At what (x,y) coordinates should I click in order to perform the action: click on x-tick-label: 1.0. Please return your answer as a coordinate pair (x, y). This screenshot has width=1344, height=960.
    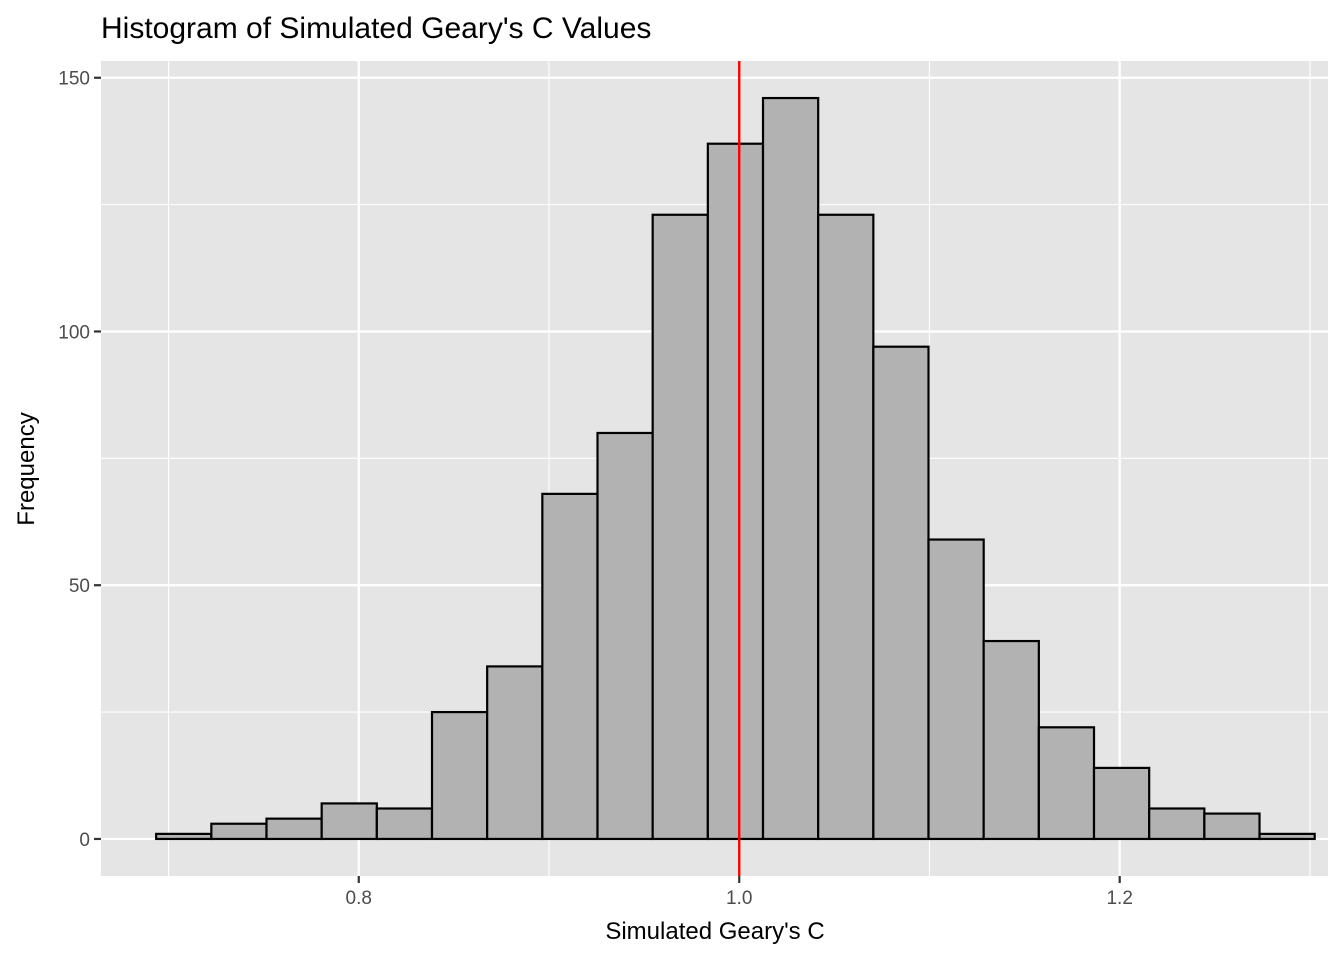
    Looking at the image, I should click on (739, 898).